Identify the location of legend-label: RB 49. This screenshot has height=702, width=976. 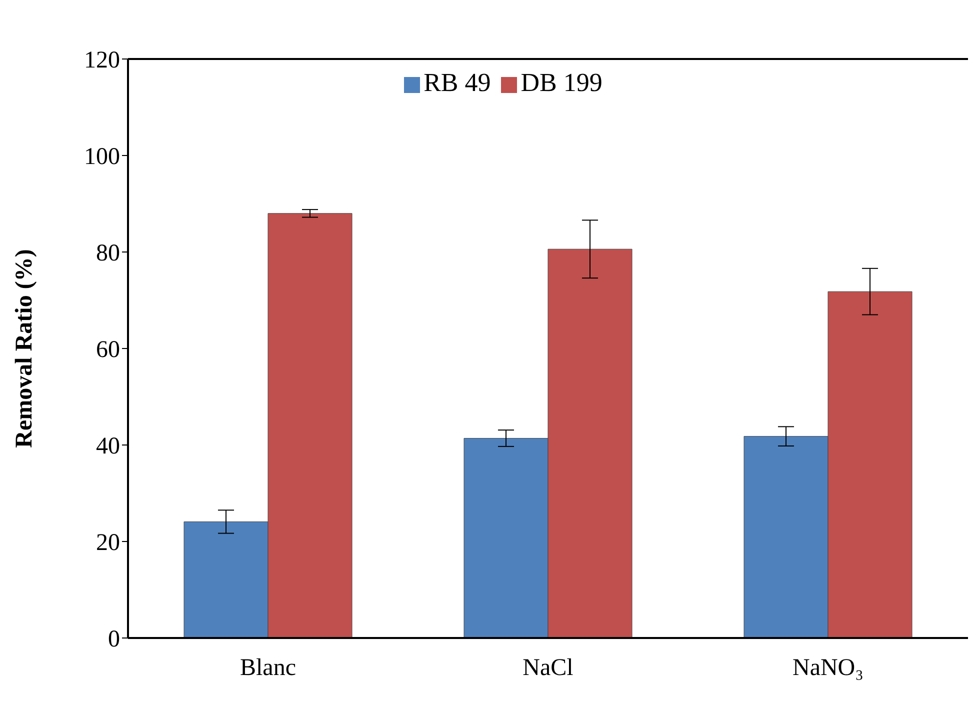
(457, 82).